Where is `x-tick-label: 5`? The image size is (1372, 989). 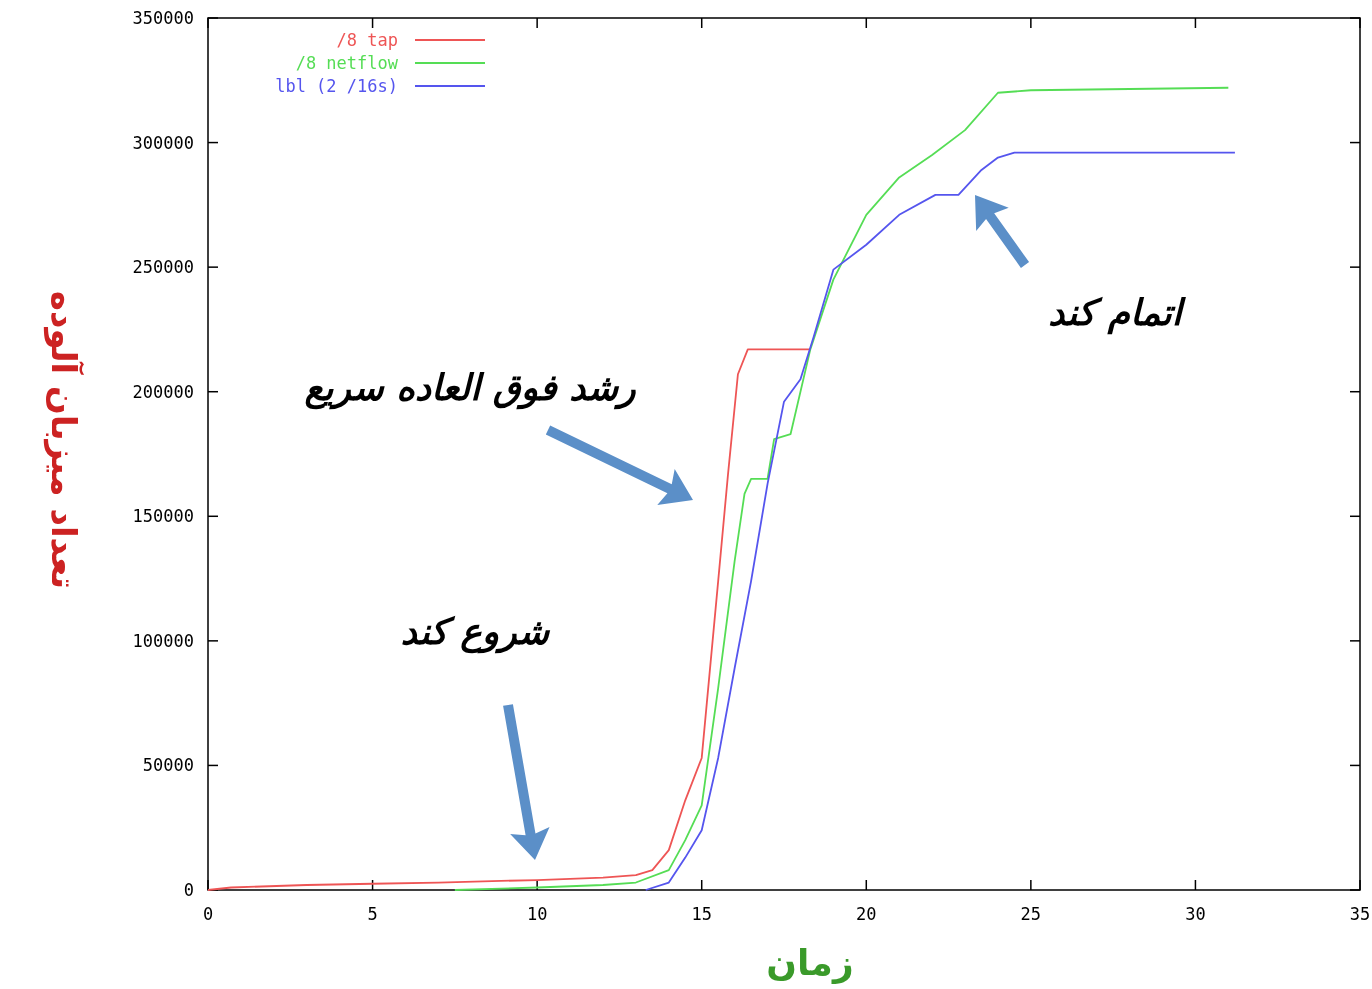
x-tick-label: 5 is located at coordinates (372, 914).